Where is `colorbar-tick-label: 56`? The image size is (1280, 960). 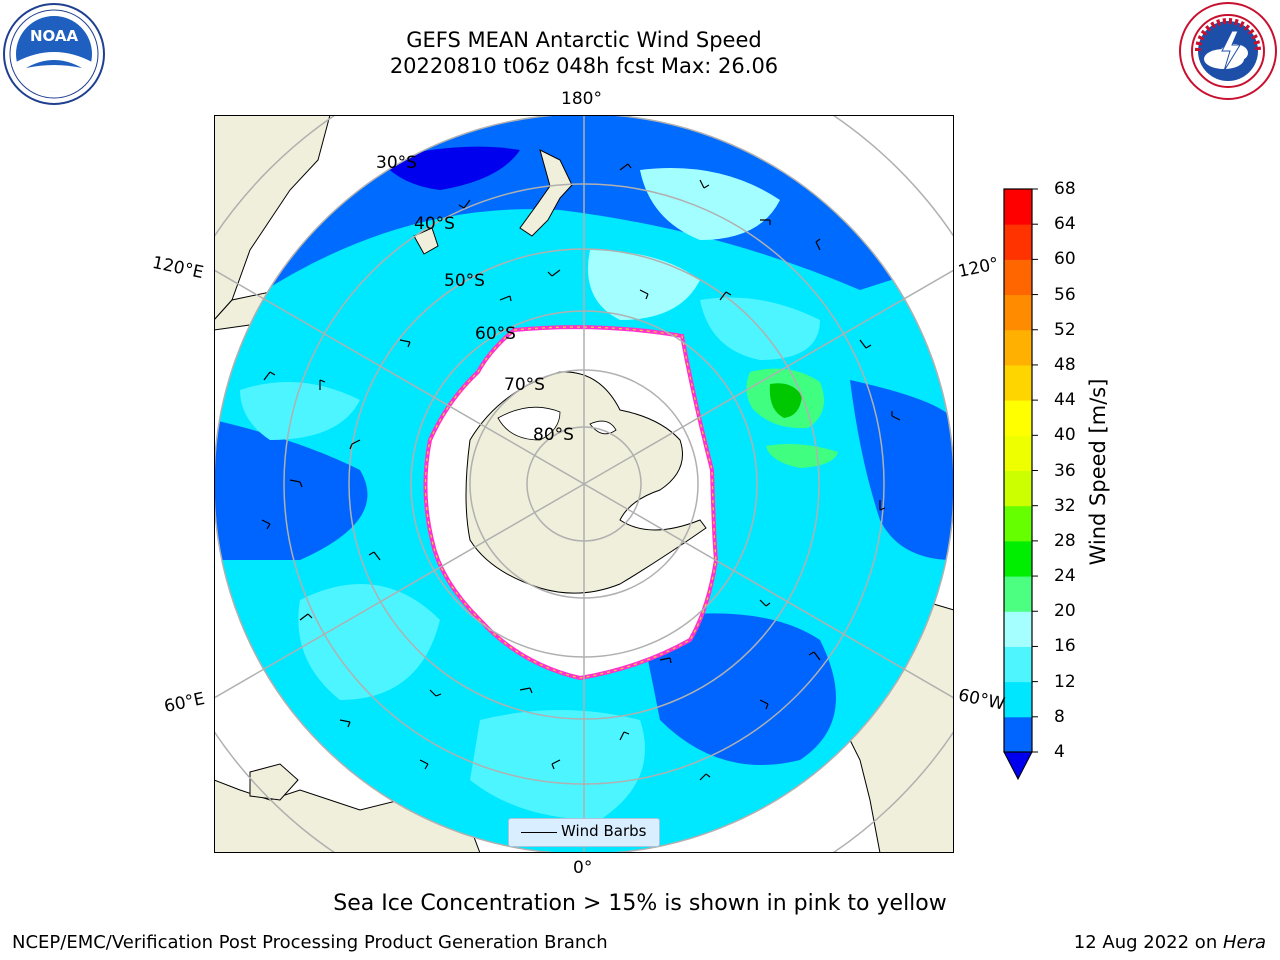
colorbar-tick-label: 56 is located at coordinates (1065, 294).